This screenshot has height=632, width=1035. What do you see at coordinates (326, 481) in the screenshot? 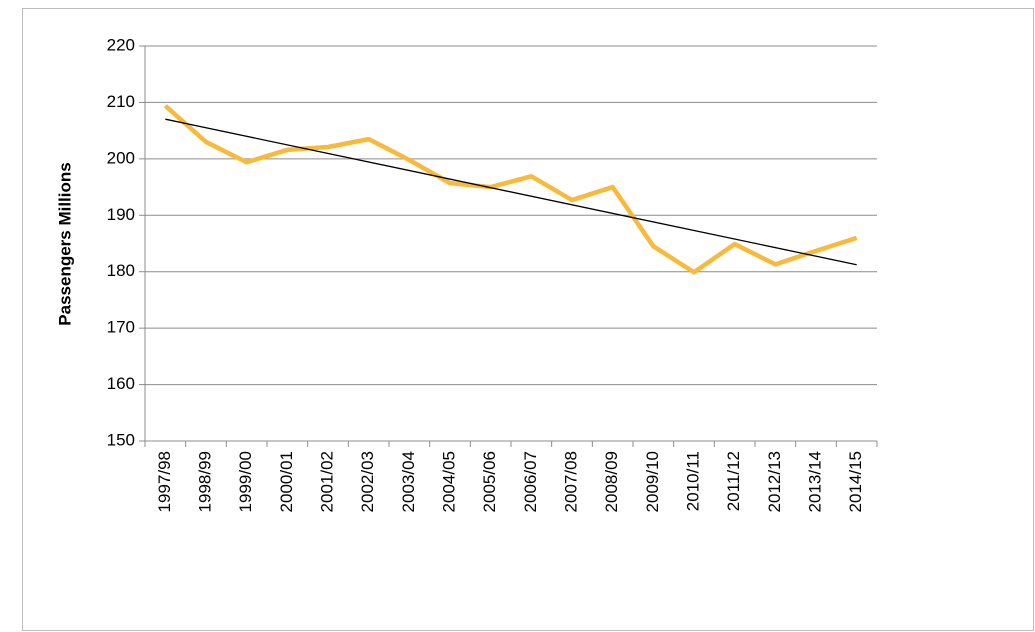
I see `x-tick-label: 2001/02` at bounding box center [326, 481].